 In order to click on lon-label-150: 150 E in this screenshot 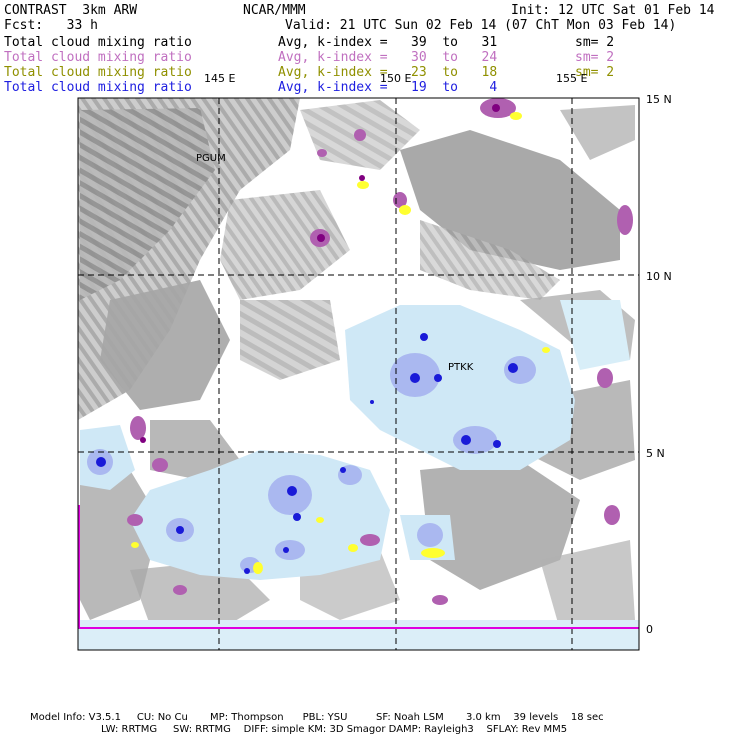, I will do `click(395, 78)`.